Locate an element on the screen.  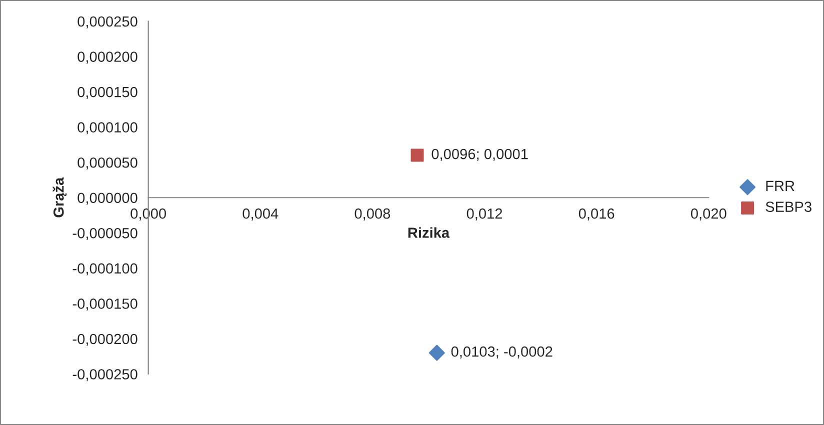
y-tick-label: 0,000150 is located at coordinates (108, 92).